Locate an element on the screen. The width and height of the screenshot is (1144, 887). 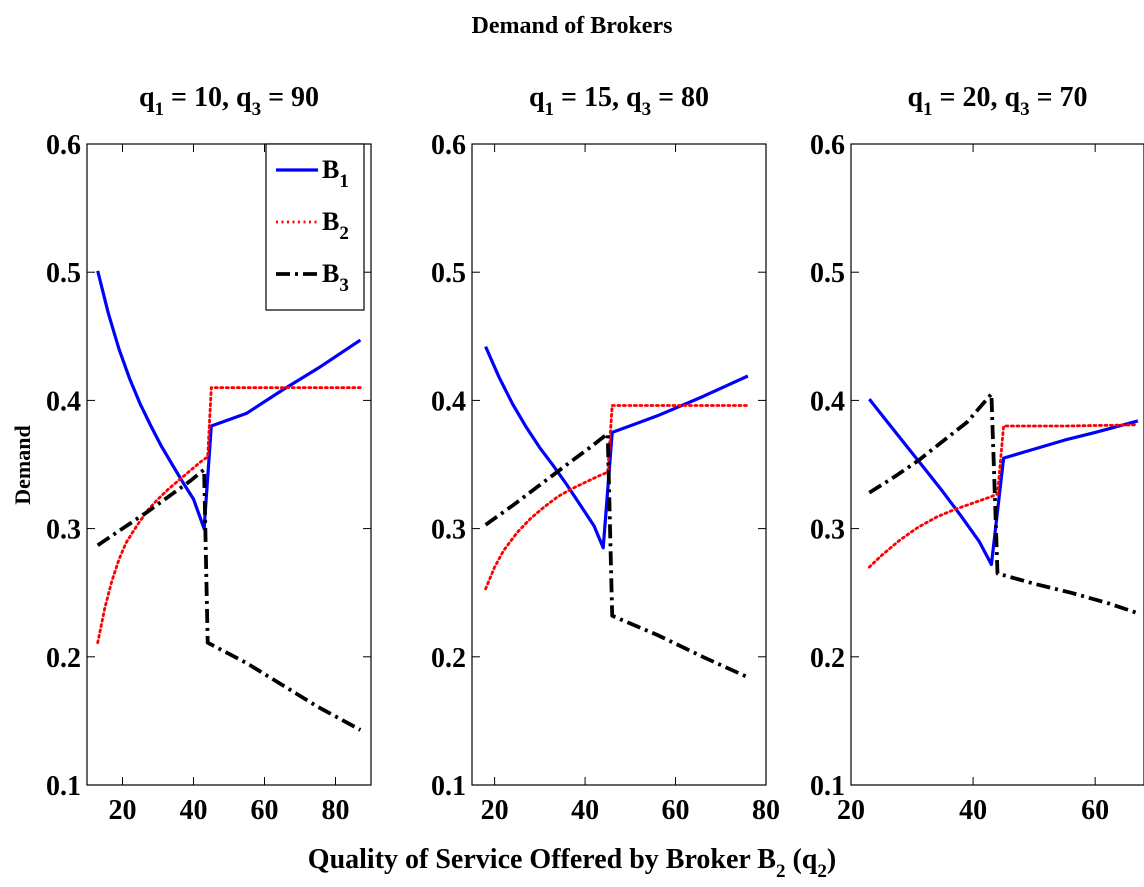
panel-title: q1 = 15, q3 = 80 is located at coordinates (619, 101).